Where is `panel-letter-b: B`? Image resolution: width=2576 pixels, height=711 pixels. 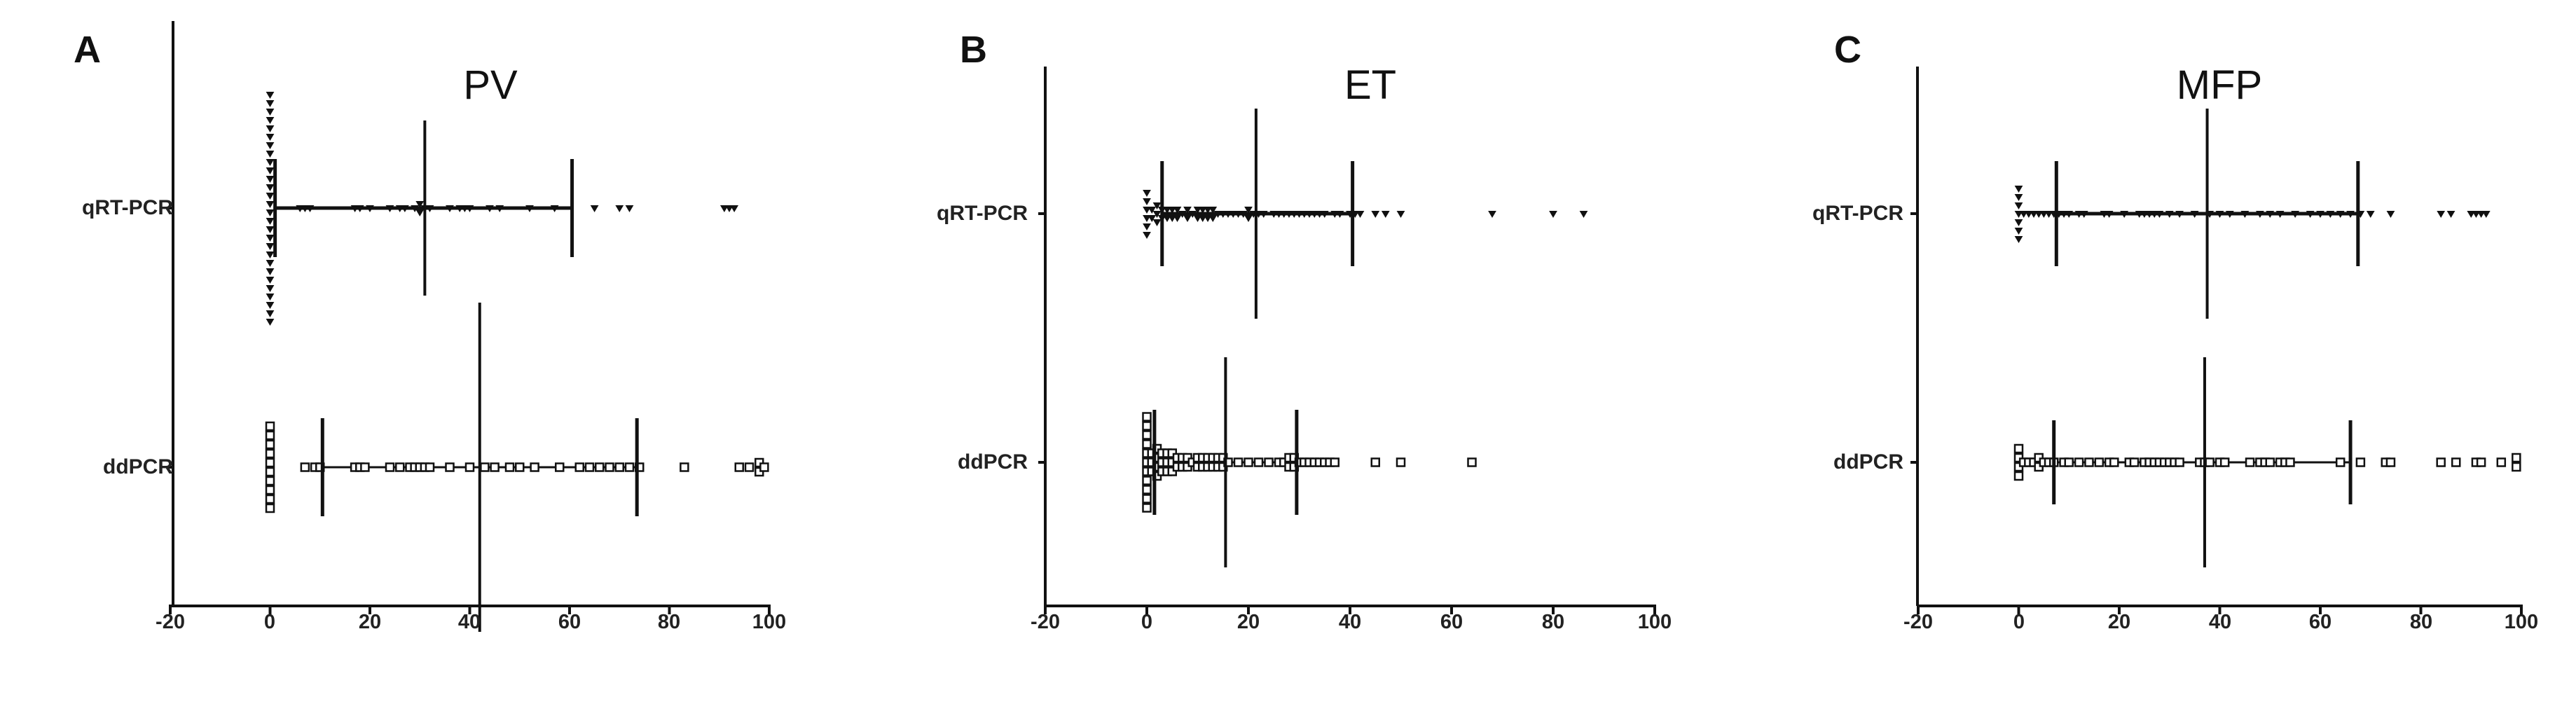 panel-letter-b: B is located at coordinates (973, 50).